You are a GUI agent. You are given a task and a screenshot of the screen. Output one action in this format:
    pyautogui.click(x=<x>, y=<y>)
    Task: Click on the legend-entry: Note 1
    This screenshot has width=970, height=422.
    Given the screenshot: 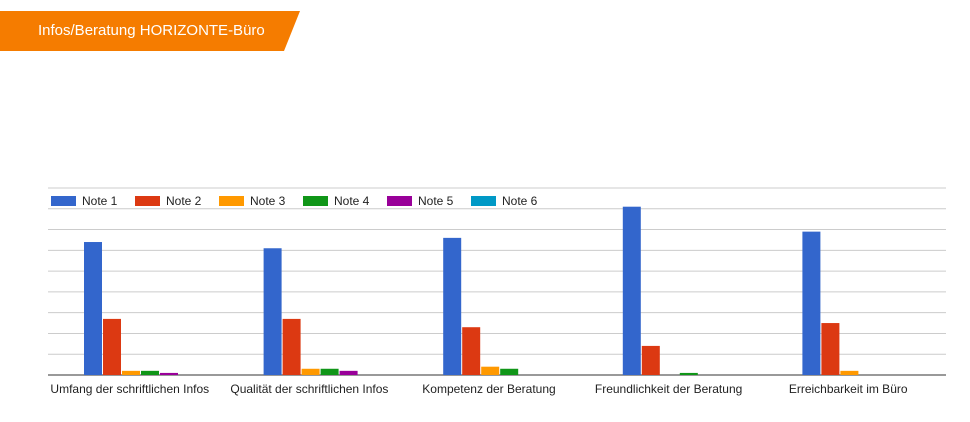 What is the action you would take?
    pyautogui.click(x=100, y=201)
    